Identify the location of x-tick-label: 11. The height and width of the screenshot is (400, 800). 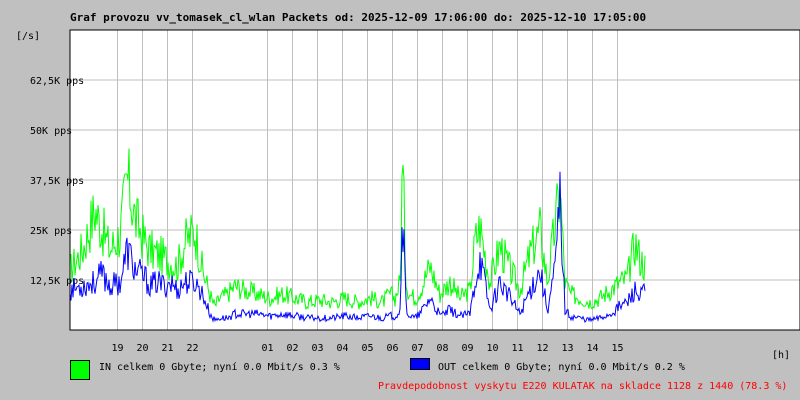
(517, 348).